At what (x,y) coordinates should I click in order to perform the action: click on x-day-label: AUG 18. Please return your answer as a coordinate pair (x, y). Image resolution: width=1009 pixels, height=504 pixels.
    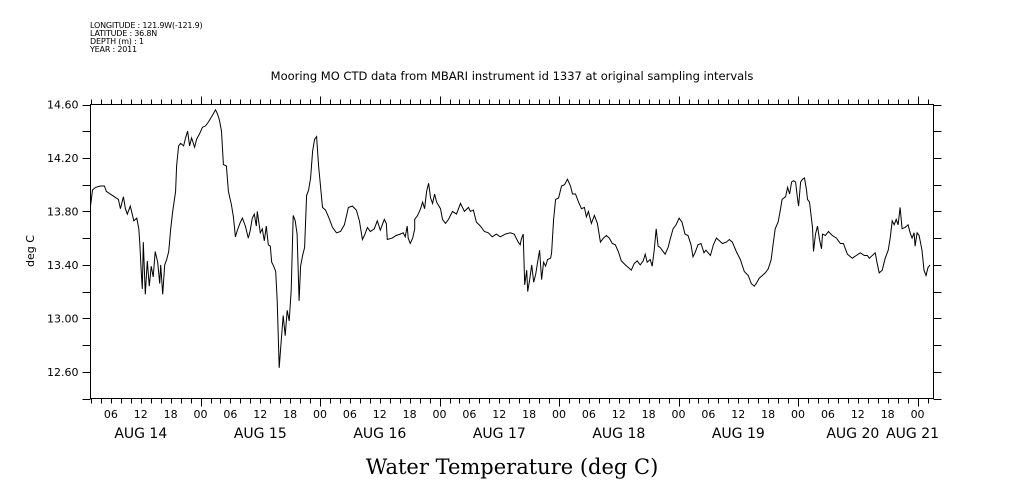
    Looking at the image, I should click on (618, 434).